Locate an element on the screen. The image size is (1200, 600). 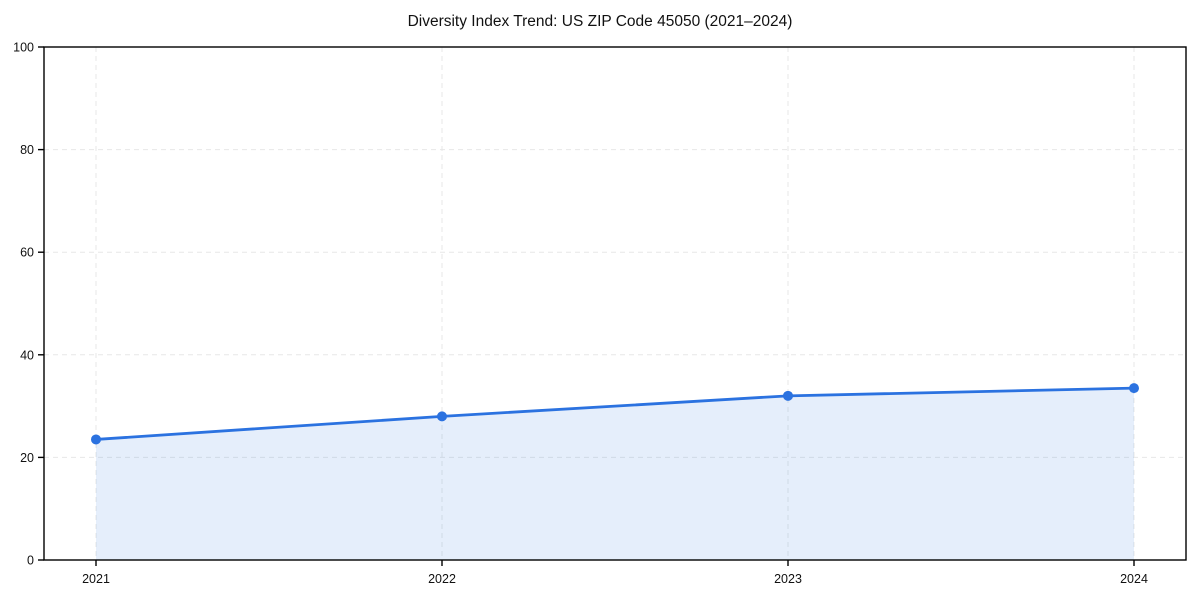
y-axis-tick-label: 100 is located at coordinates (23, 48).